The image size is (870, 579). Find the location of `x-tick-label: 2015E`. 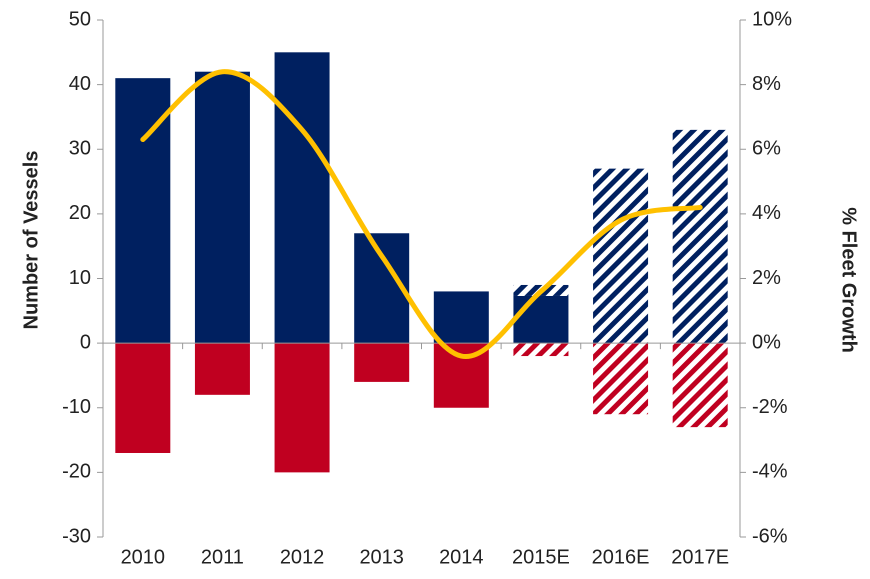

x-tick-label: 2015E is located at coordinates (541, 557).